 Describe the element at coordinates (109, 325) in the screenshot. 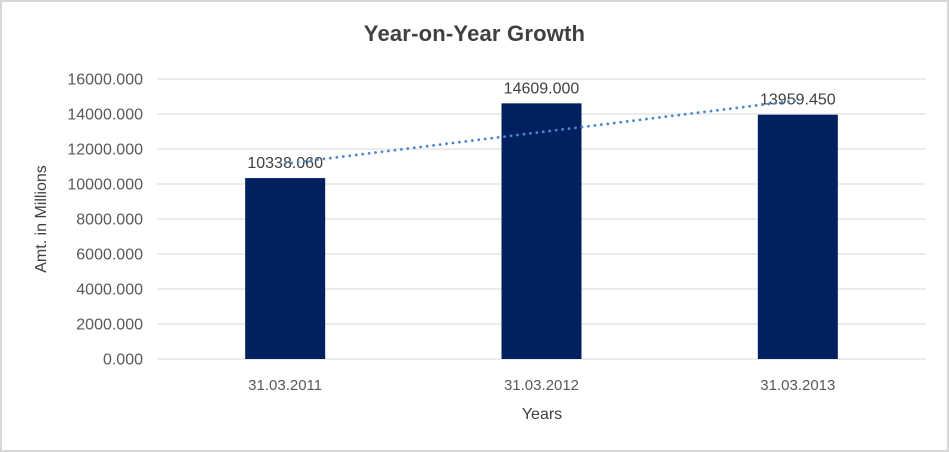

I see `y-tick-label: 2000.000` at that location.